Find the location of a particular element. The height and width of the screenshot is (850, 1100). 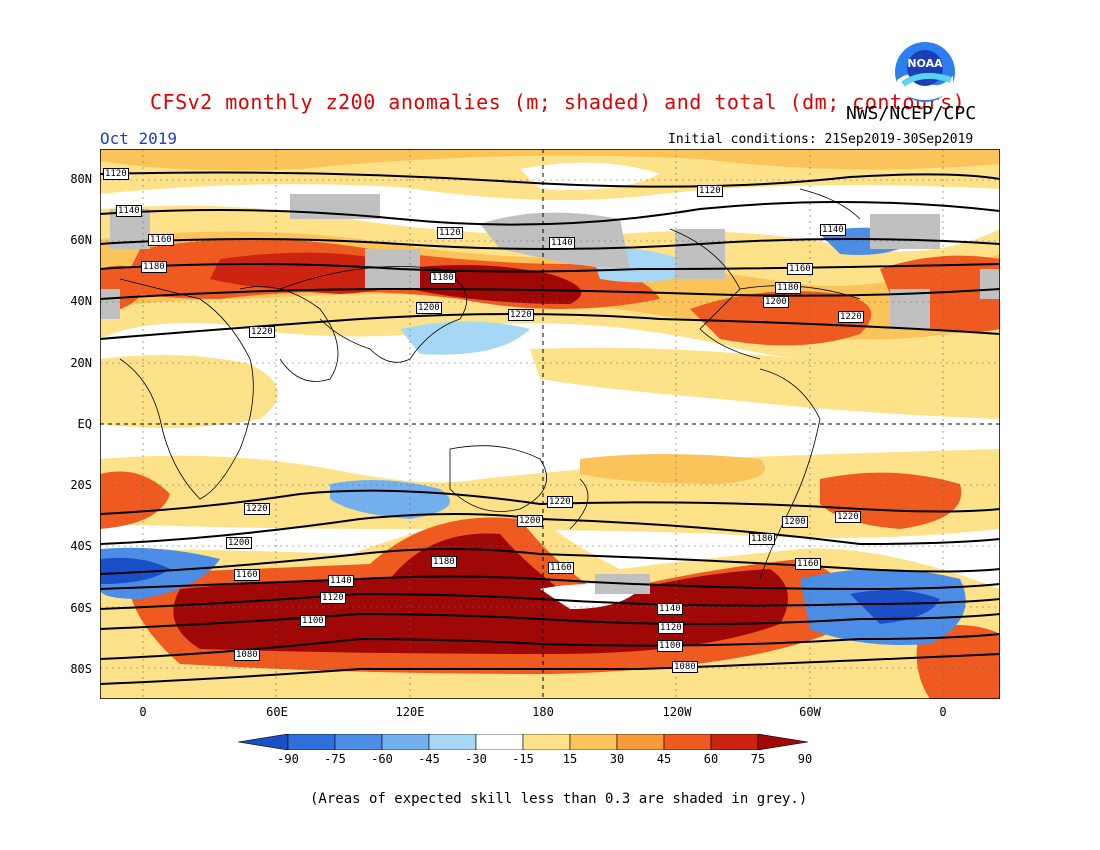

lat-label: 20S is located at coordinates (81, 485).